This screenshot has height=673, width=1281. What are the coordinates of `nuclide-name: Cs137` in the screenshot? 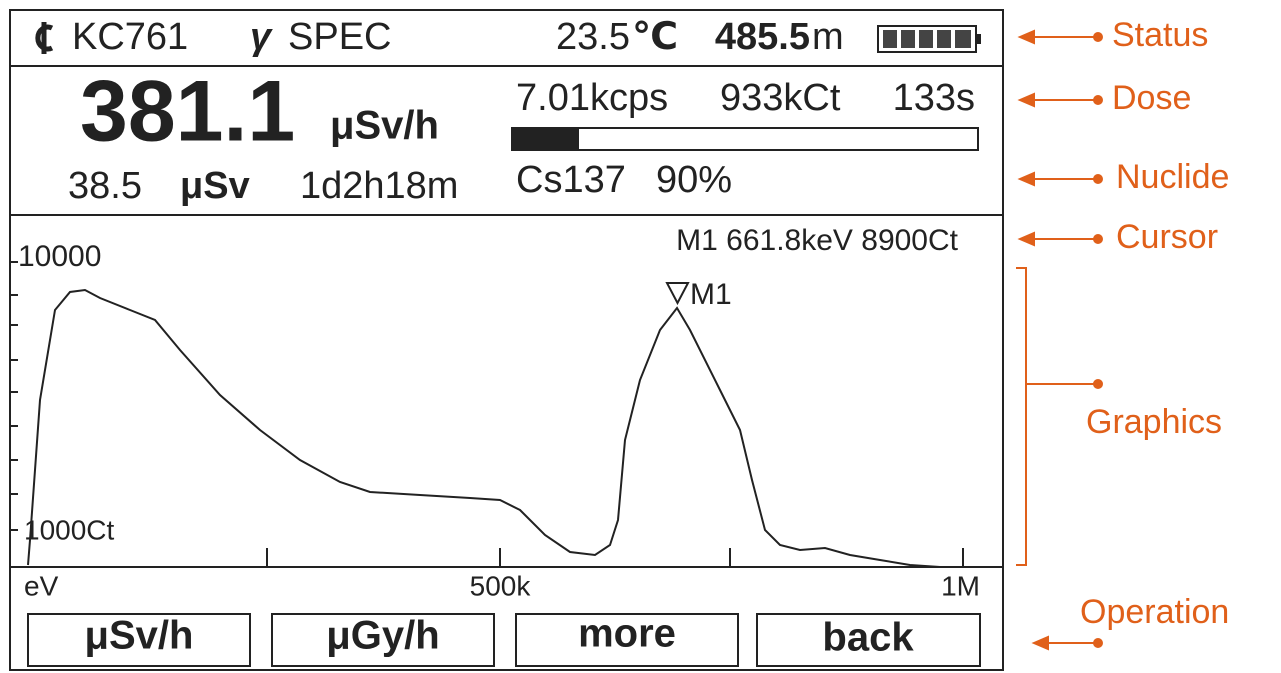 It's located at (571, 180).